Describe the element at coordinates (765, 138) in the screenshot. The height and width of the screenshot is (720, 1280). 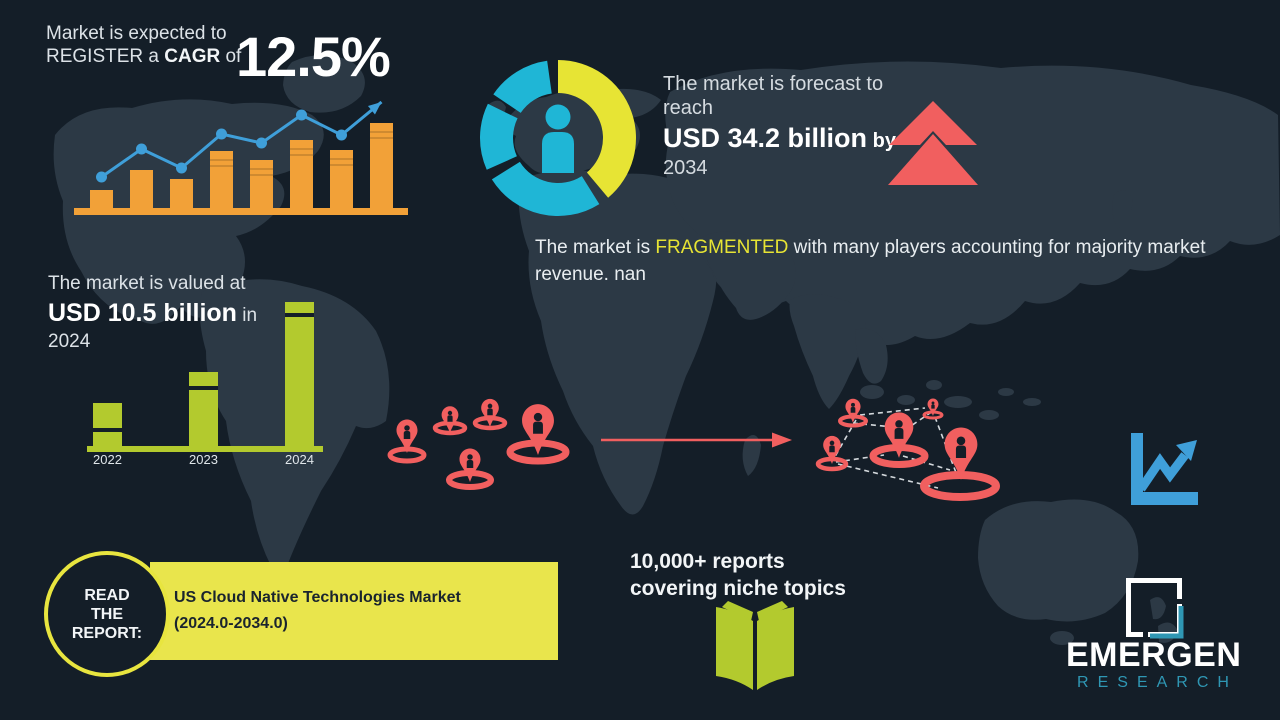
I see `forecast-value: USD 34.2 billion` at that location.